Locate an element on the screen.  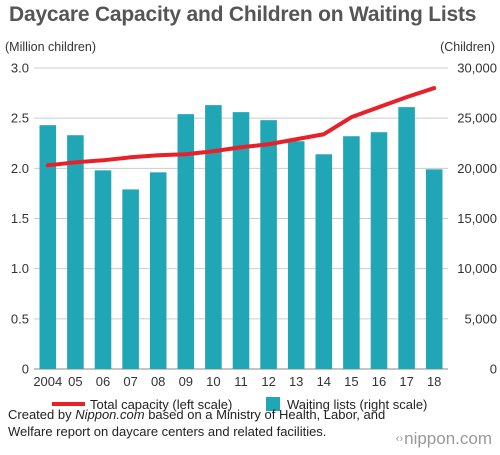
x-tick-label: 05 is located at coordinates (75, 381).